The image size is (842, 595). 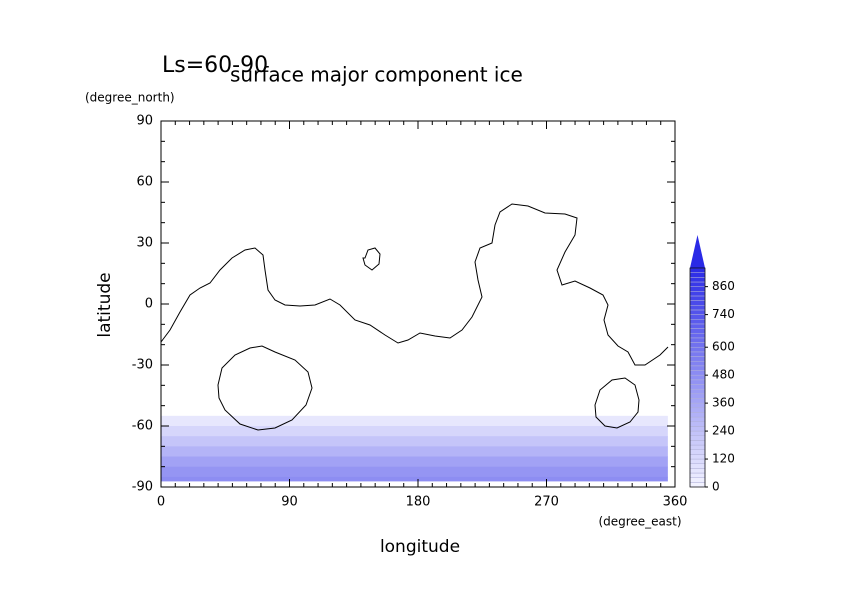 I want to click on chart-subtitle: Ls=60-90, so click(x=215, y=65).